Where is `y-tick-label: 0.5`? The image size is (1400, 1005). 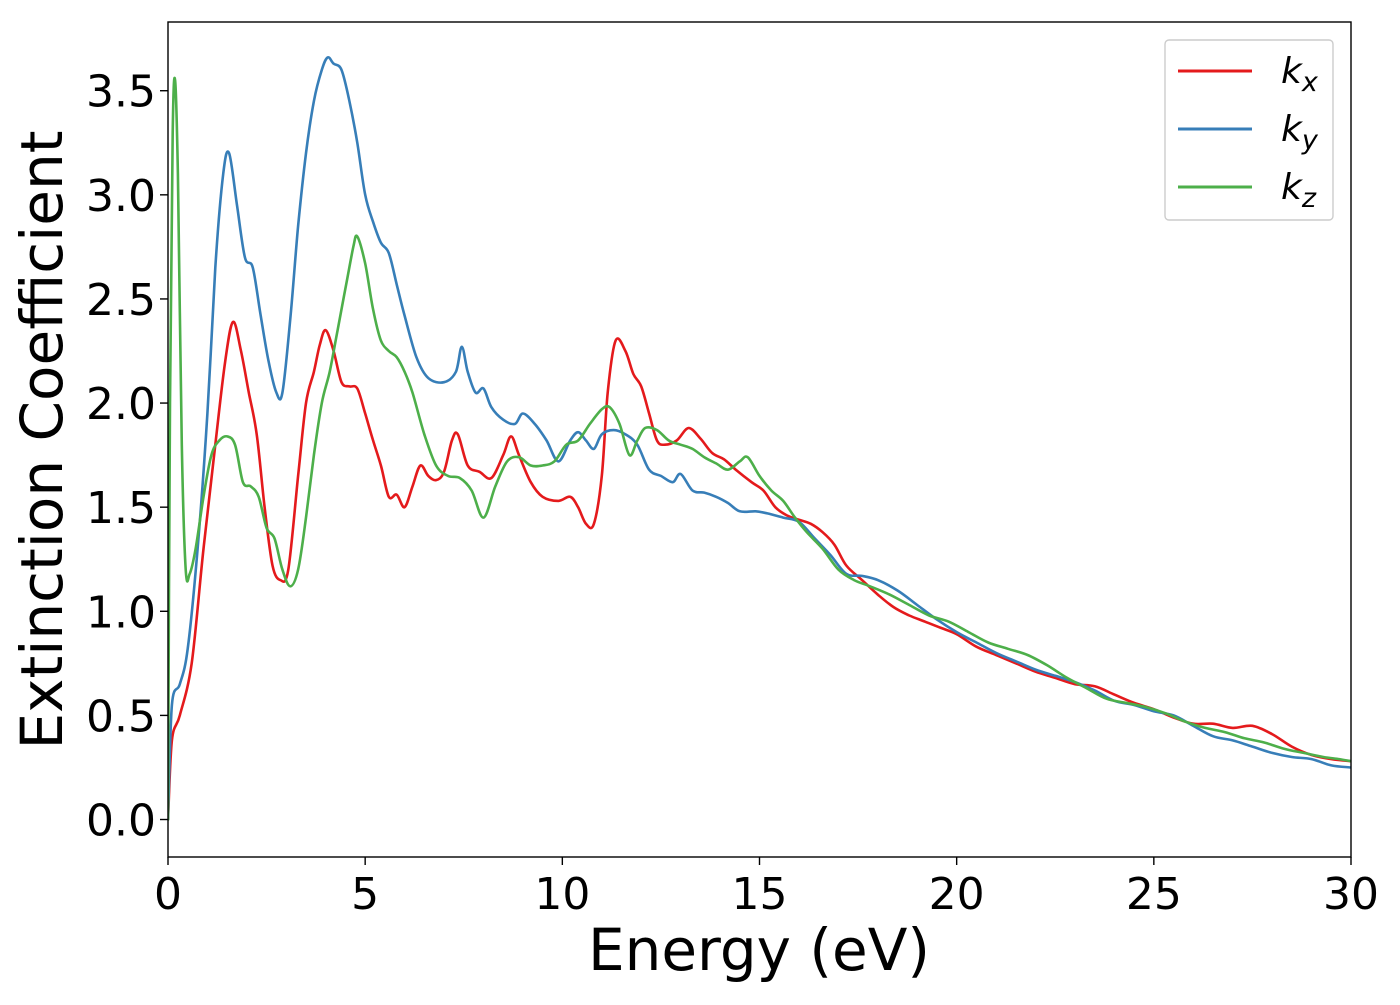 y-tick-label: 0.5 is located at coordinates (121, 716).